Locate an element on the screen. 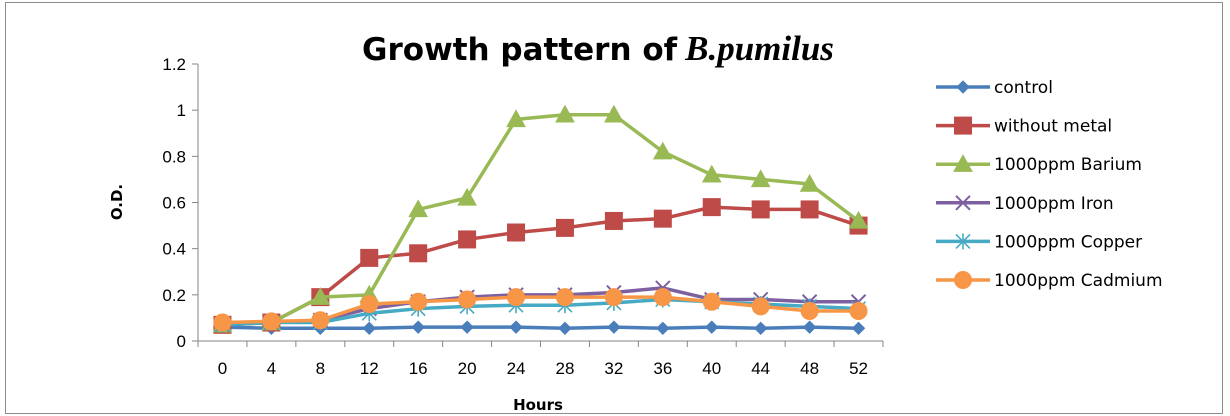 Image resolution: width=1230 pixels, height=416 pixels. legend-item-1000ppm-iron: 1000ppm Iron is located at coordinates (1025, 204).